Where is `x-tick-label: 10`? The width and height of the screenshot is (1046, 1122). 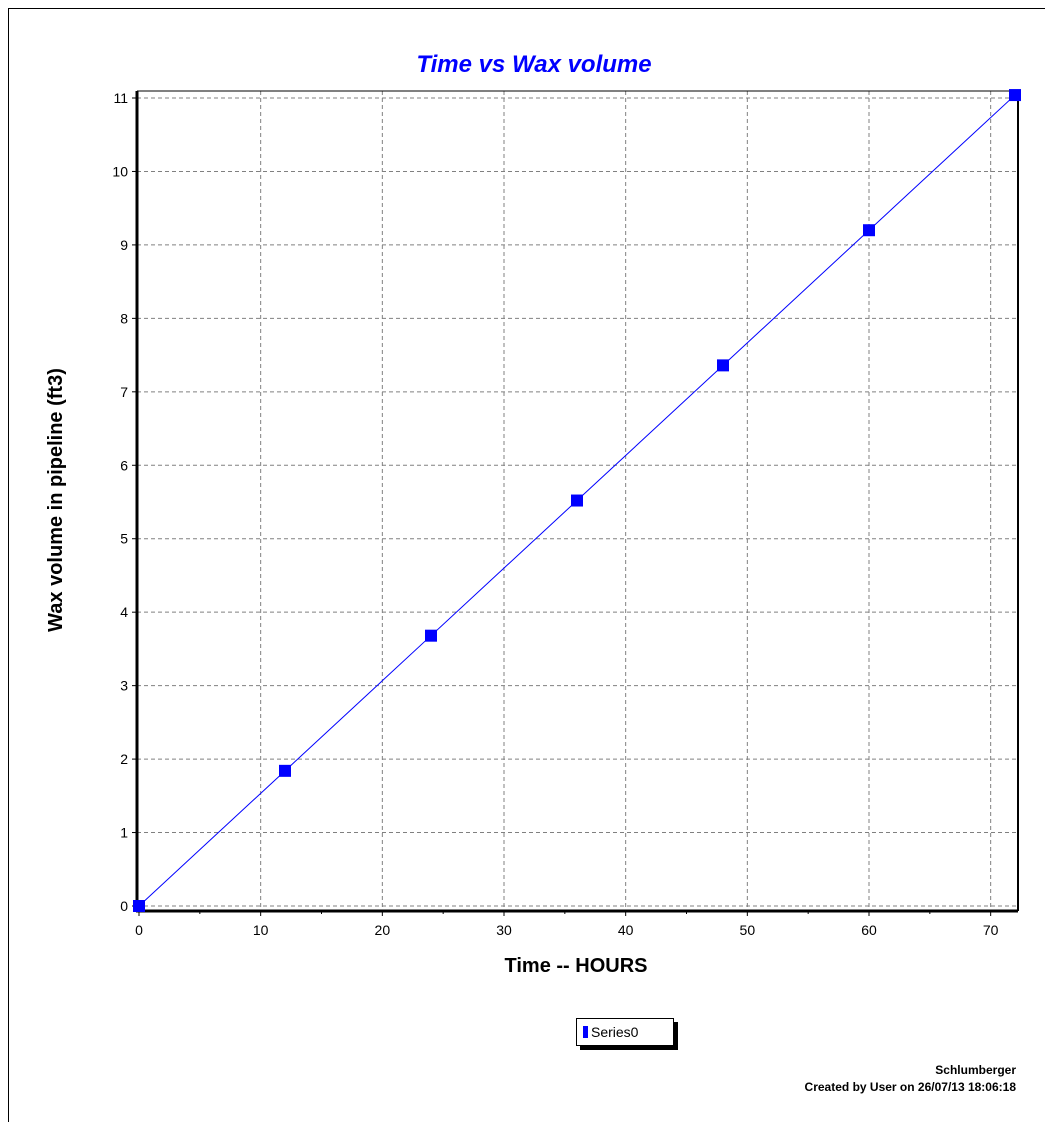 x-tick-label: 10 is located at coordinates (261, 930).